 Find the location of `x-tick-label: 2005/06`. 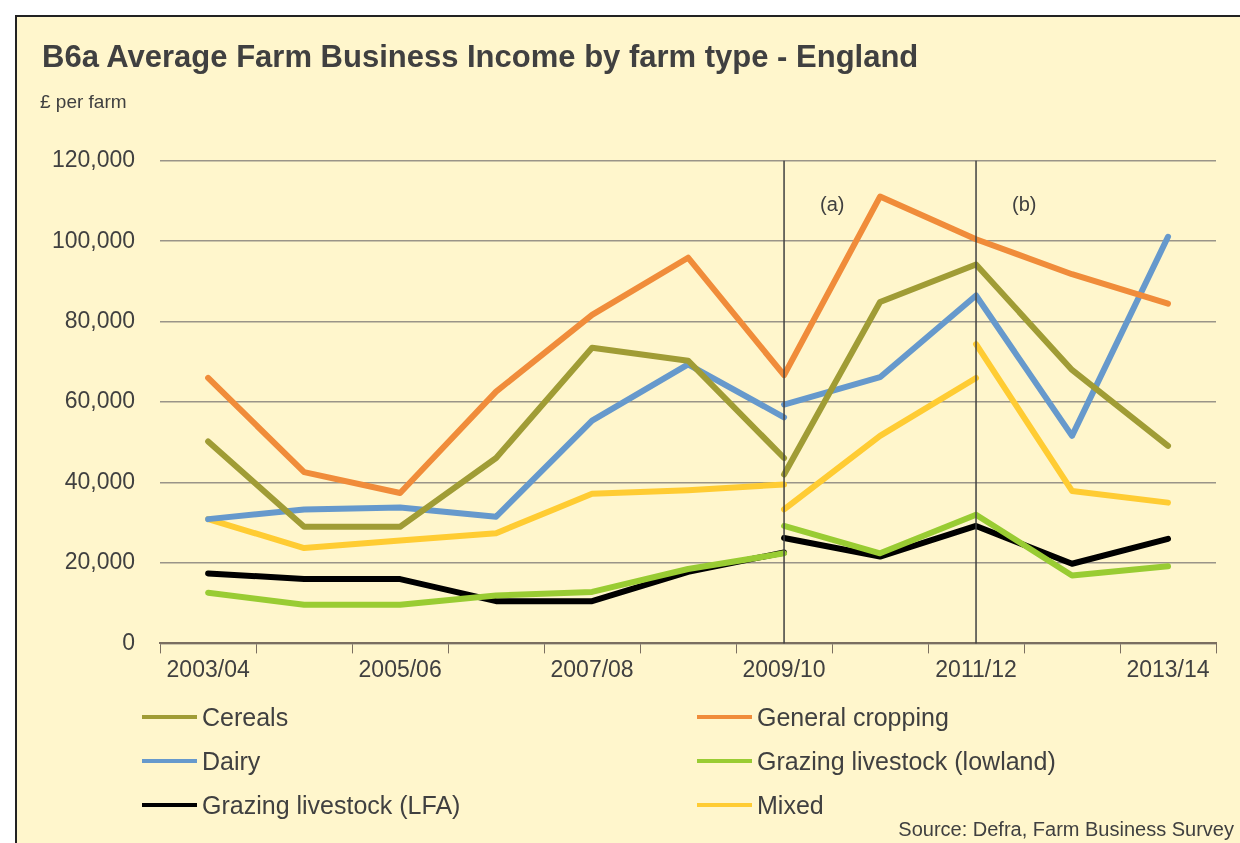

x-tick-label: 2005/06 is located at coordinates (400, 668).